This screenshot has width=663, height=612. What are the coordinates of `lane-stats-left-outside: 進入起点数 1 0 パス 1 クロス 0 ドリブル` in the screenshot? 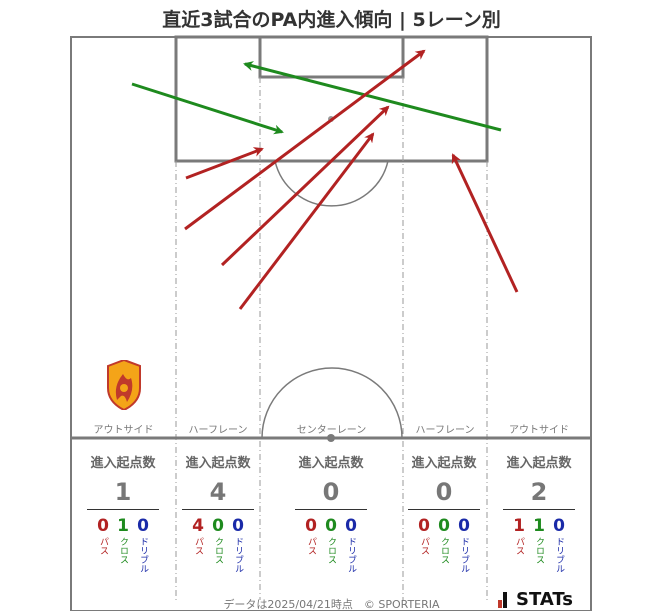 It's located at (123, 512).